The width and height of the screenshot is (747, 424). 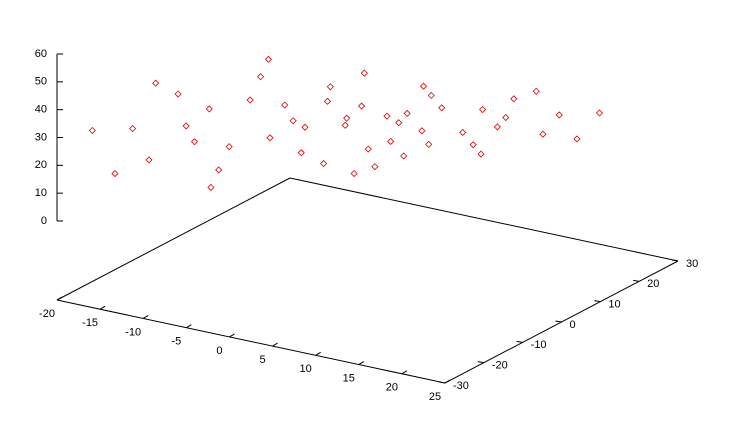 I want to click on x-tick-label: 0, so click(x=219, y=351).